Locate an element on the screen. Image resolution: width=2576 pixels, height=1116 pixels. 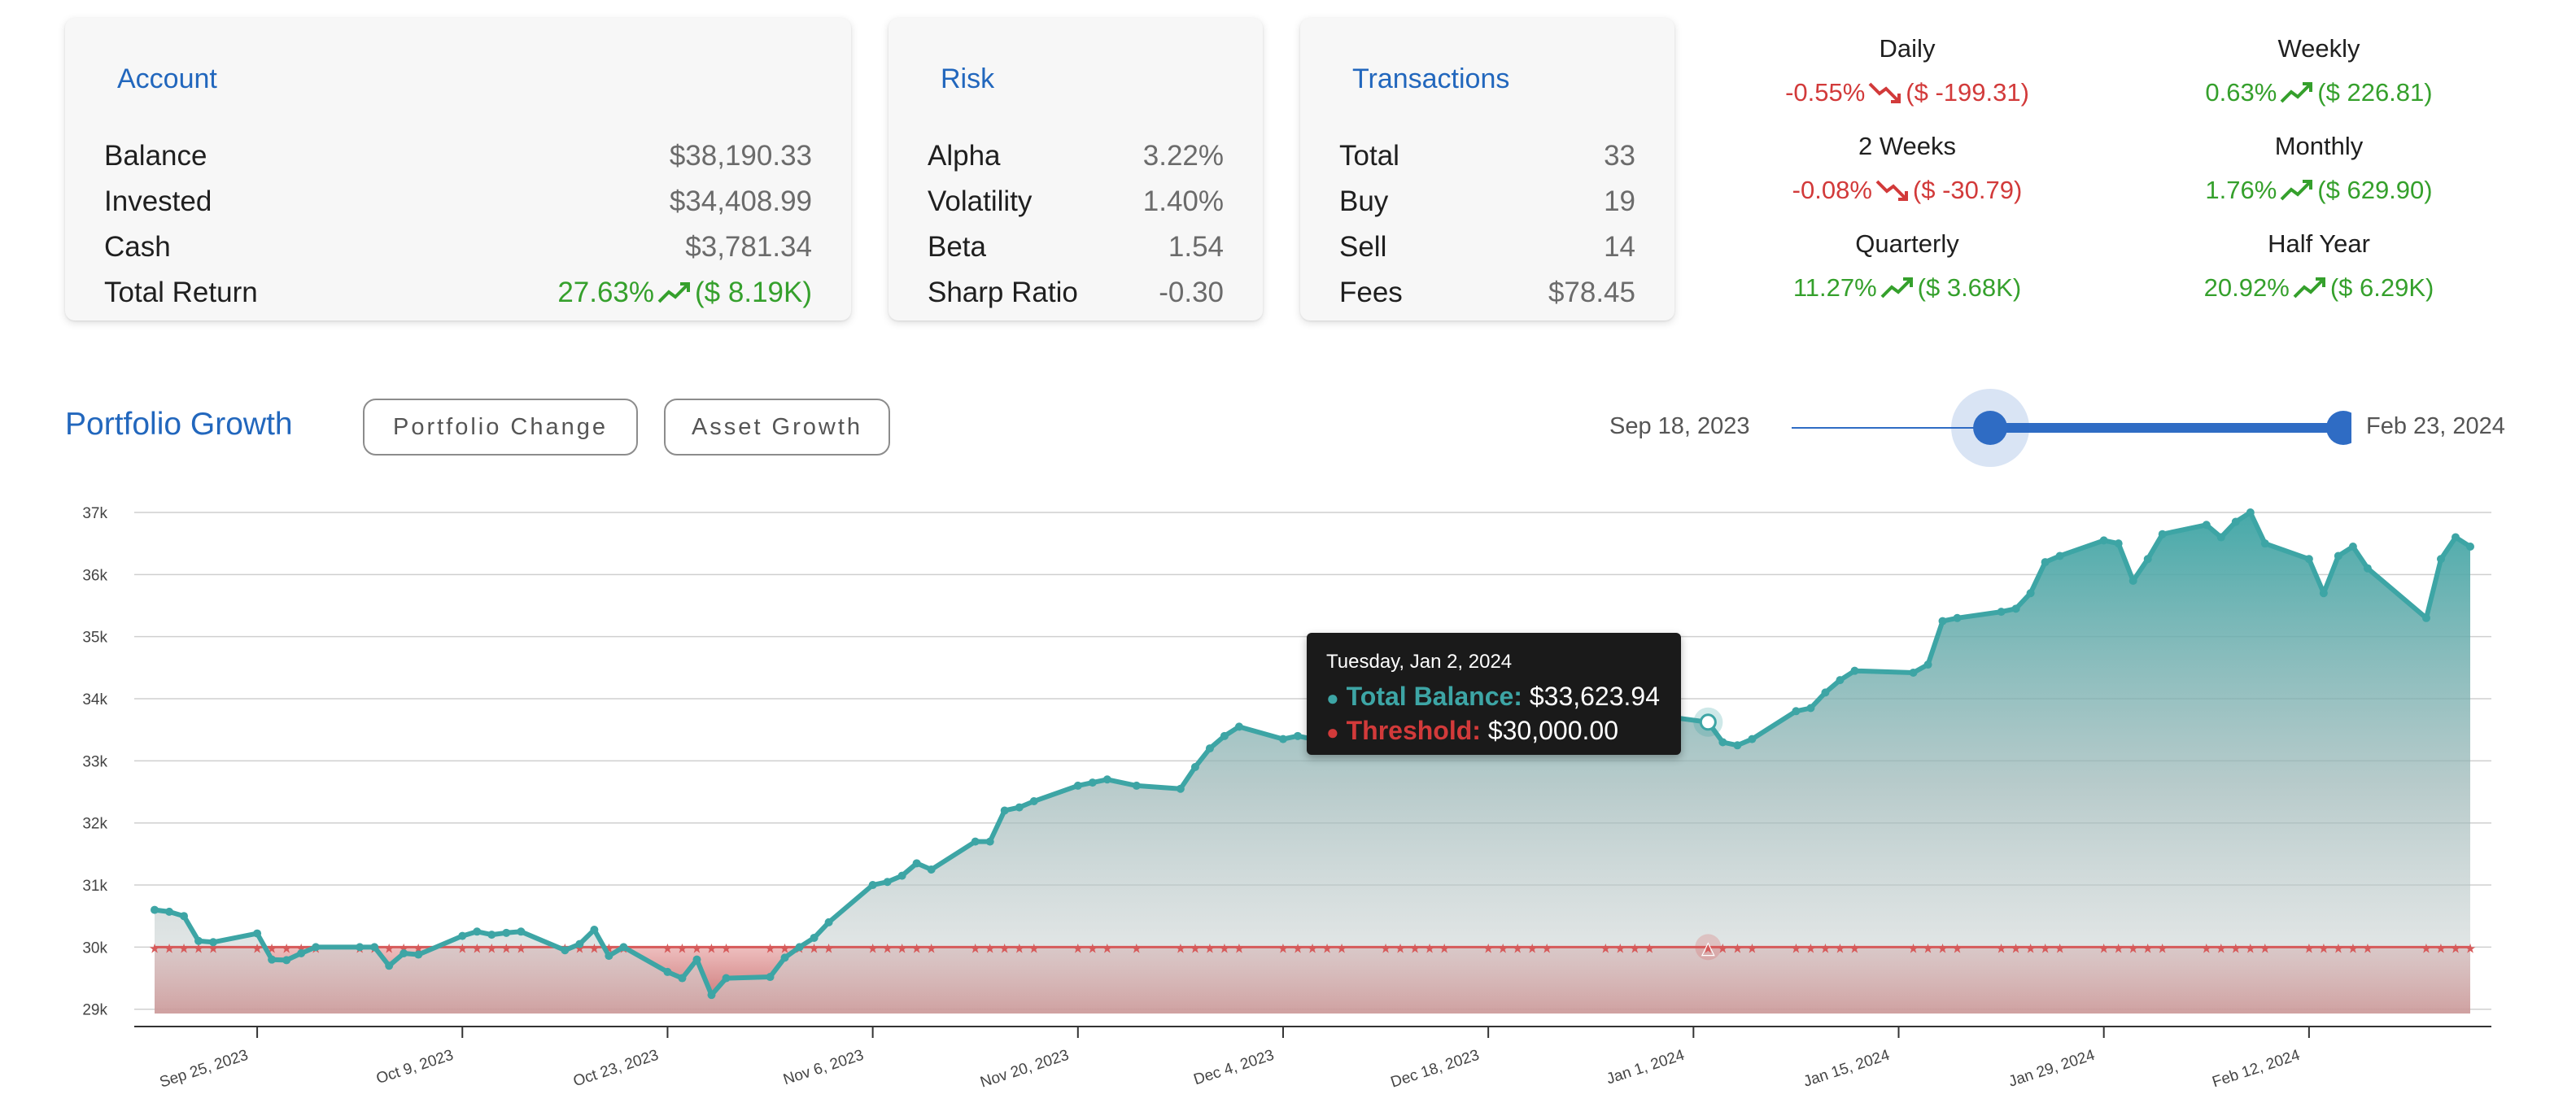
y-tick-label: 34k is located at coordinates (94, 699).